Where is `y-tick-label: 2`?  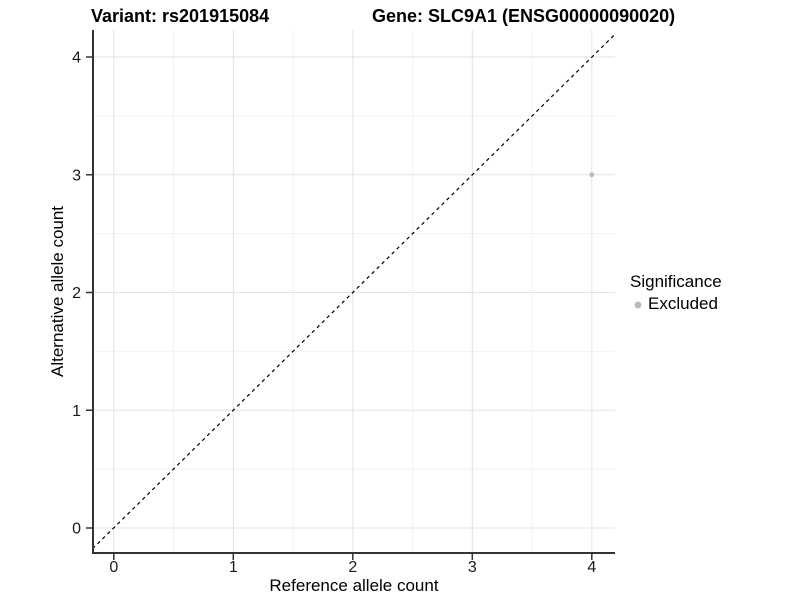
y-tick-label: 2 is located at coordinates (76, 293).